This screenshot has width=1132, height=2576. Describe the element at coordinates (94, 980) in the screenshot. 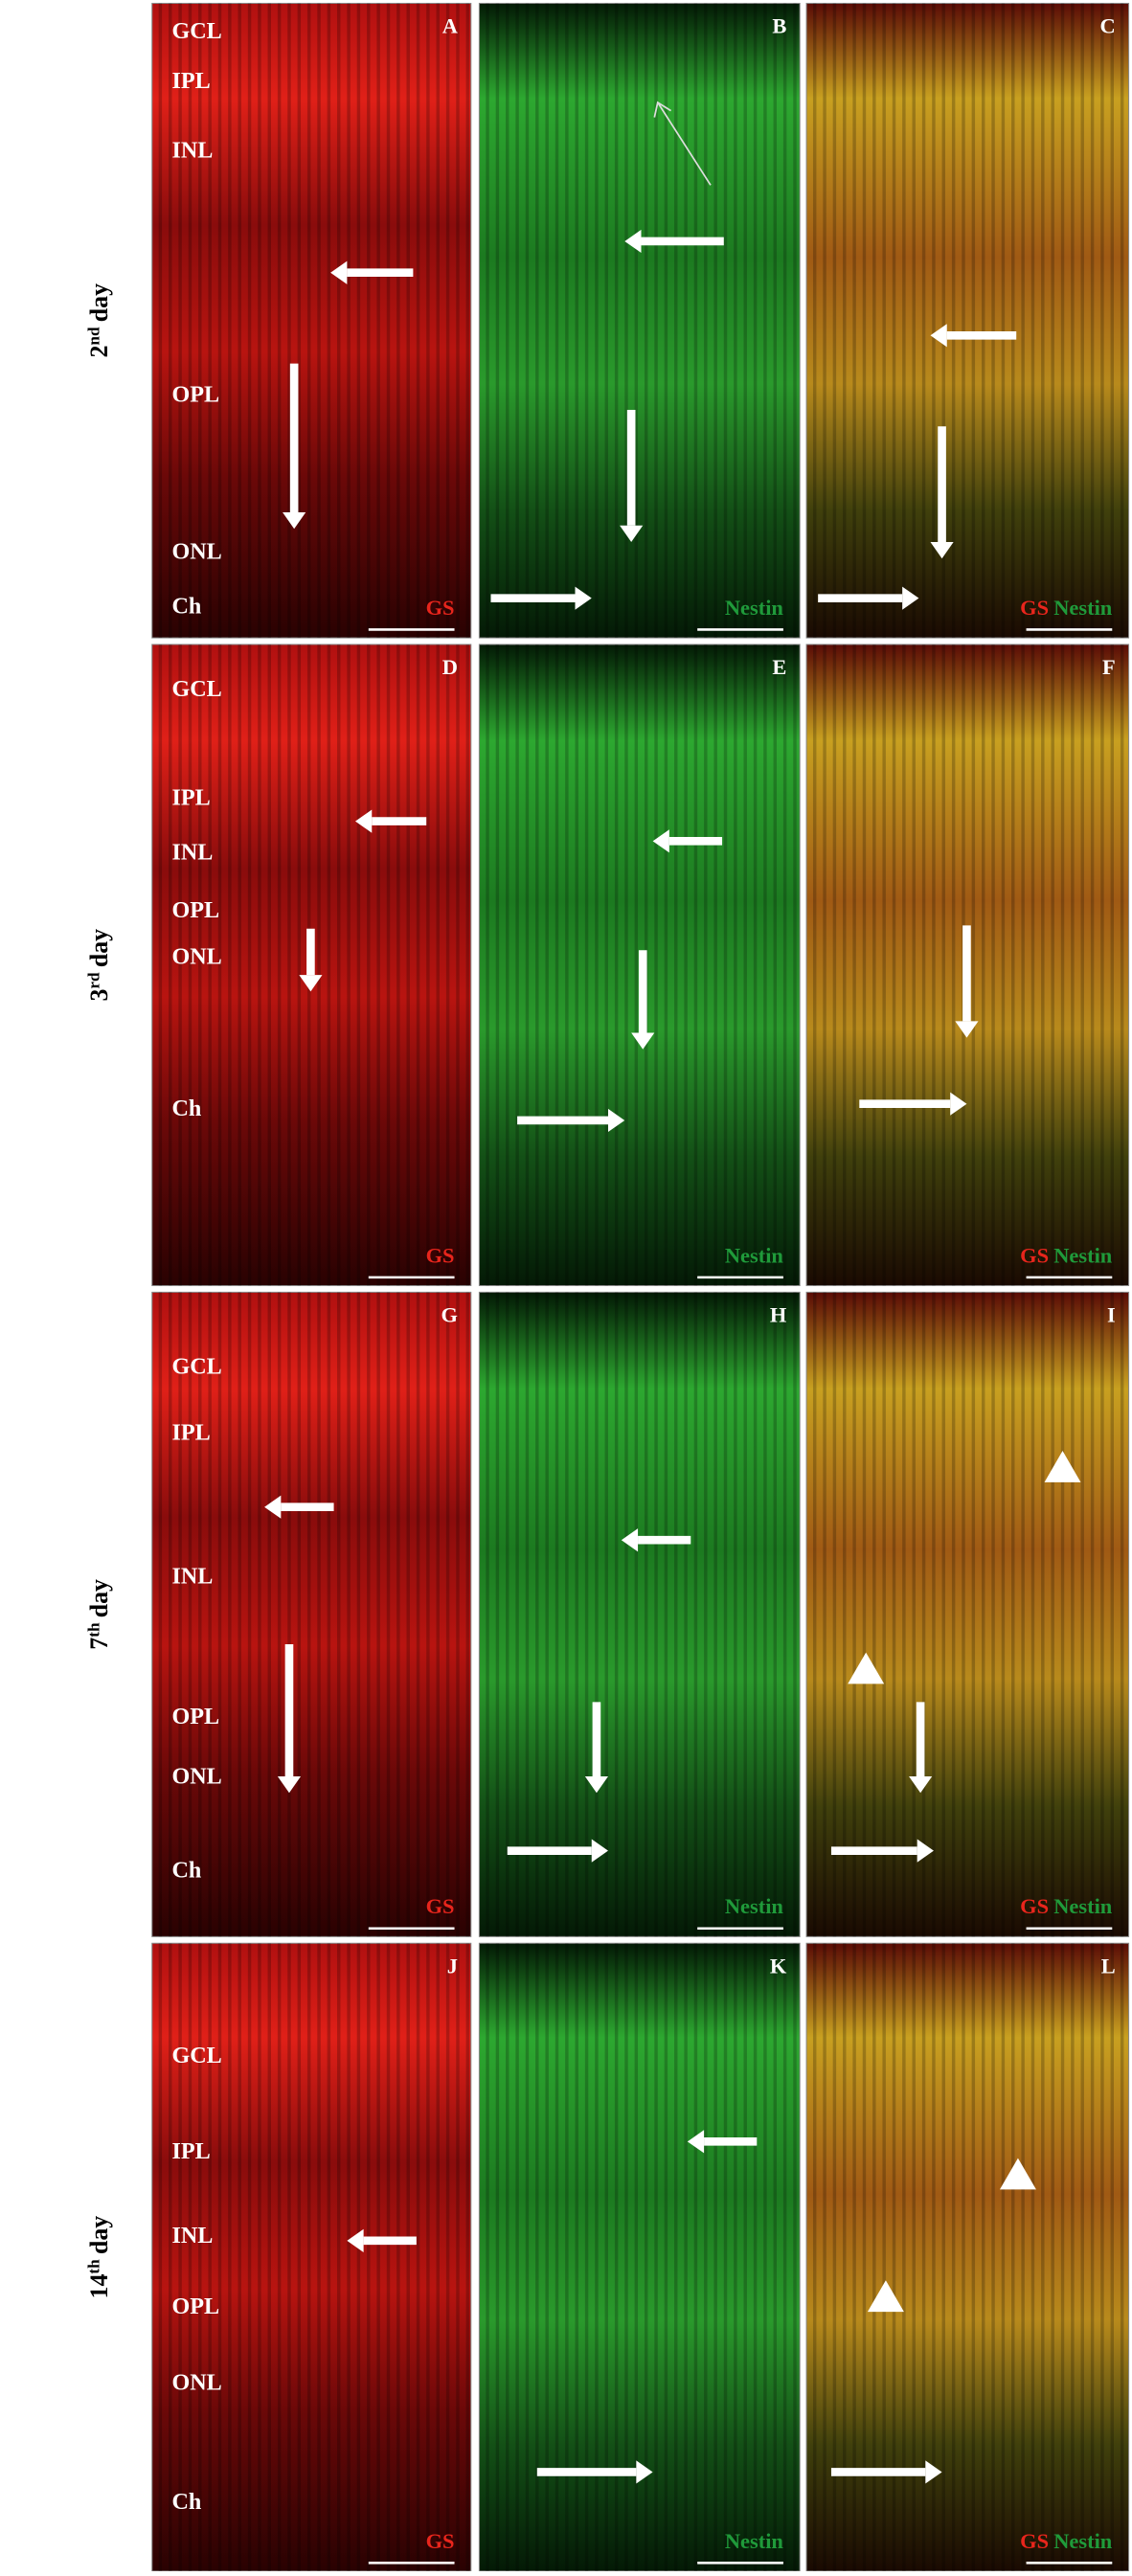

I see `day-suffix: rd` at that location.